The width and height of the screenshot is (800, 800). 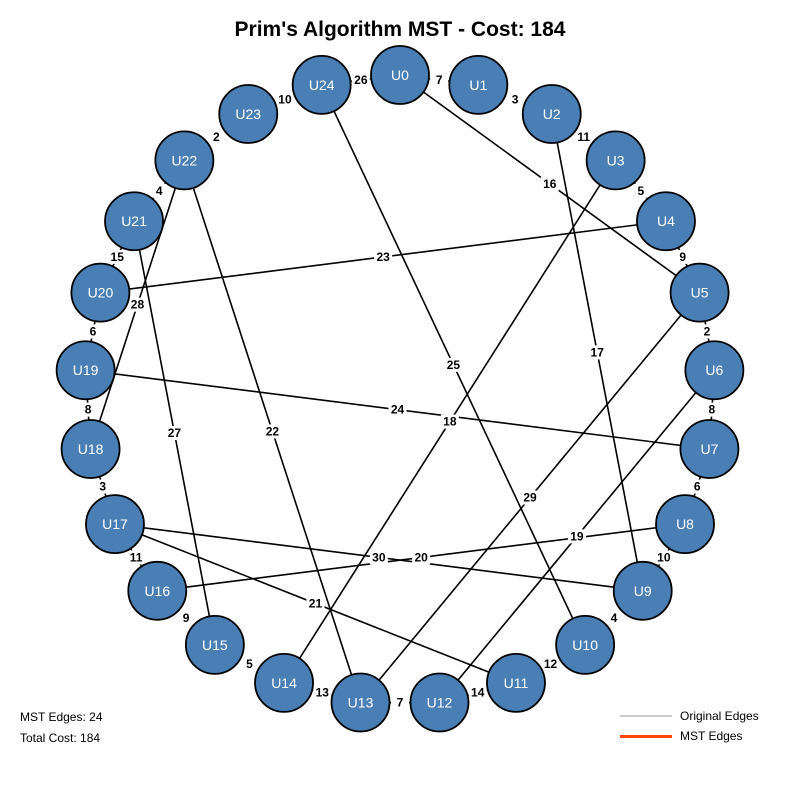 I want to click on edge-weight-label: 28, so click(x=138, y=305).